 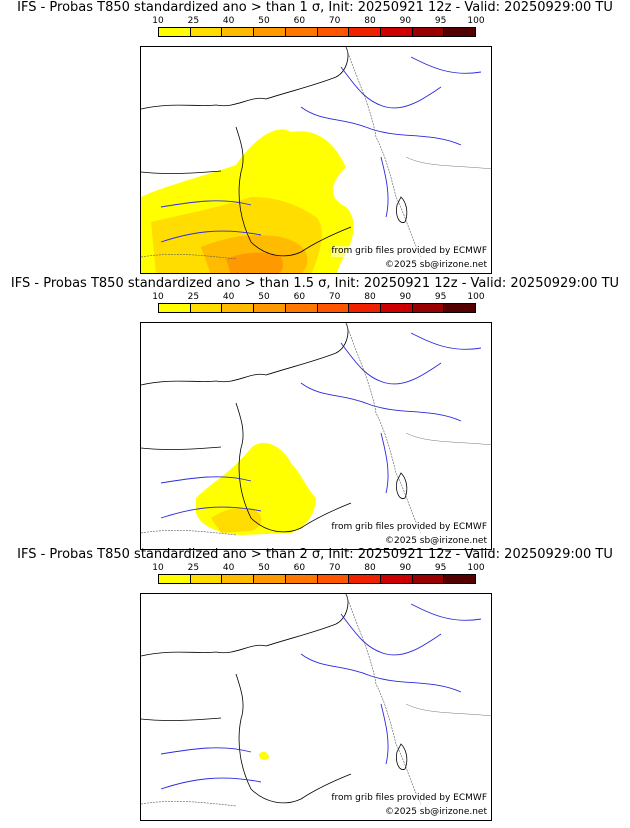 What do you see at coordinates (264, 568) in the screenshot?
I see `legend-tick-label: 50` at bounding box center [264, 568].